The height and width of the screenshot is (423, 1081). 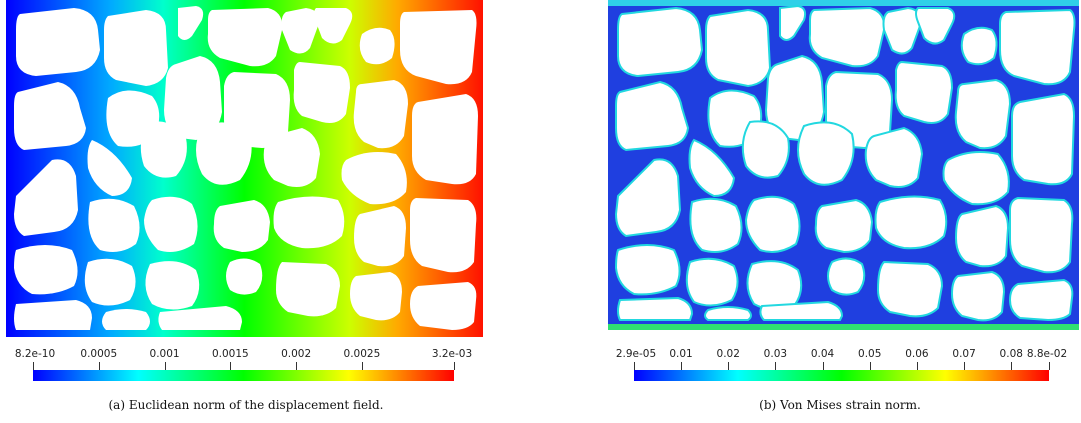 I want to click on colorbar-tick-label: 0.08, so click(x=1011, y=354).